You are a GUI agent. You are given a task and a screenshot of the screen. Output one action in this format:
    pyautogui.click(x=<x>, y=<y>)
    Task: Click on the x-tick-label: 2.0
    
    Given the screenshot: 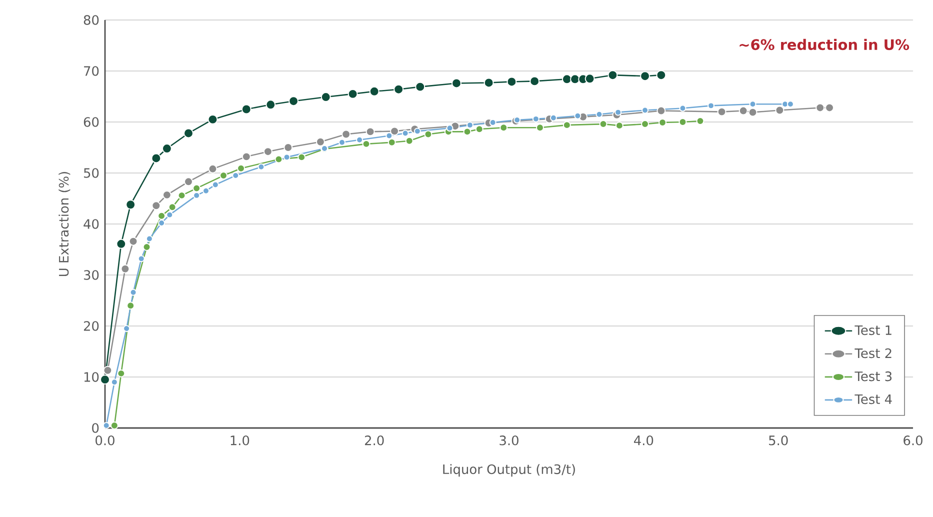 What is the action you would take?
    pyautogui.click(x=374, y=441)
    